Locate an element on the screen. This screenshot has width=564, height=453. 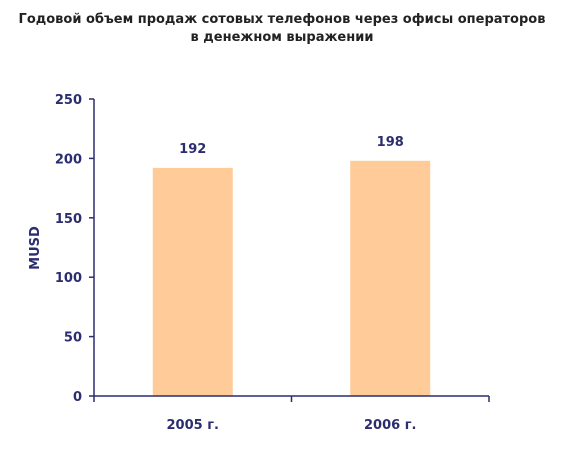
y-axis-label: MUSD is located at coordinates (35, 248).